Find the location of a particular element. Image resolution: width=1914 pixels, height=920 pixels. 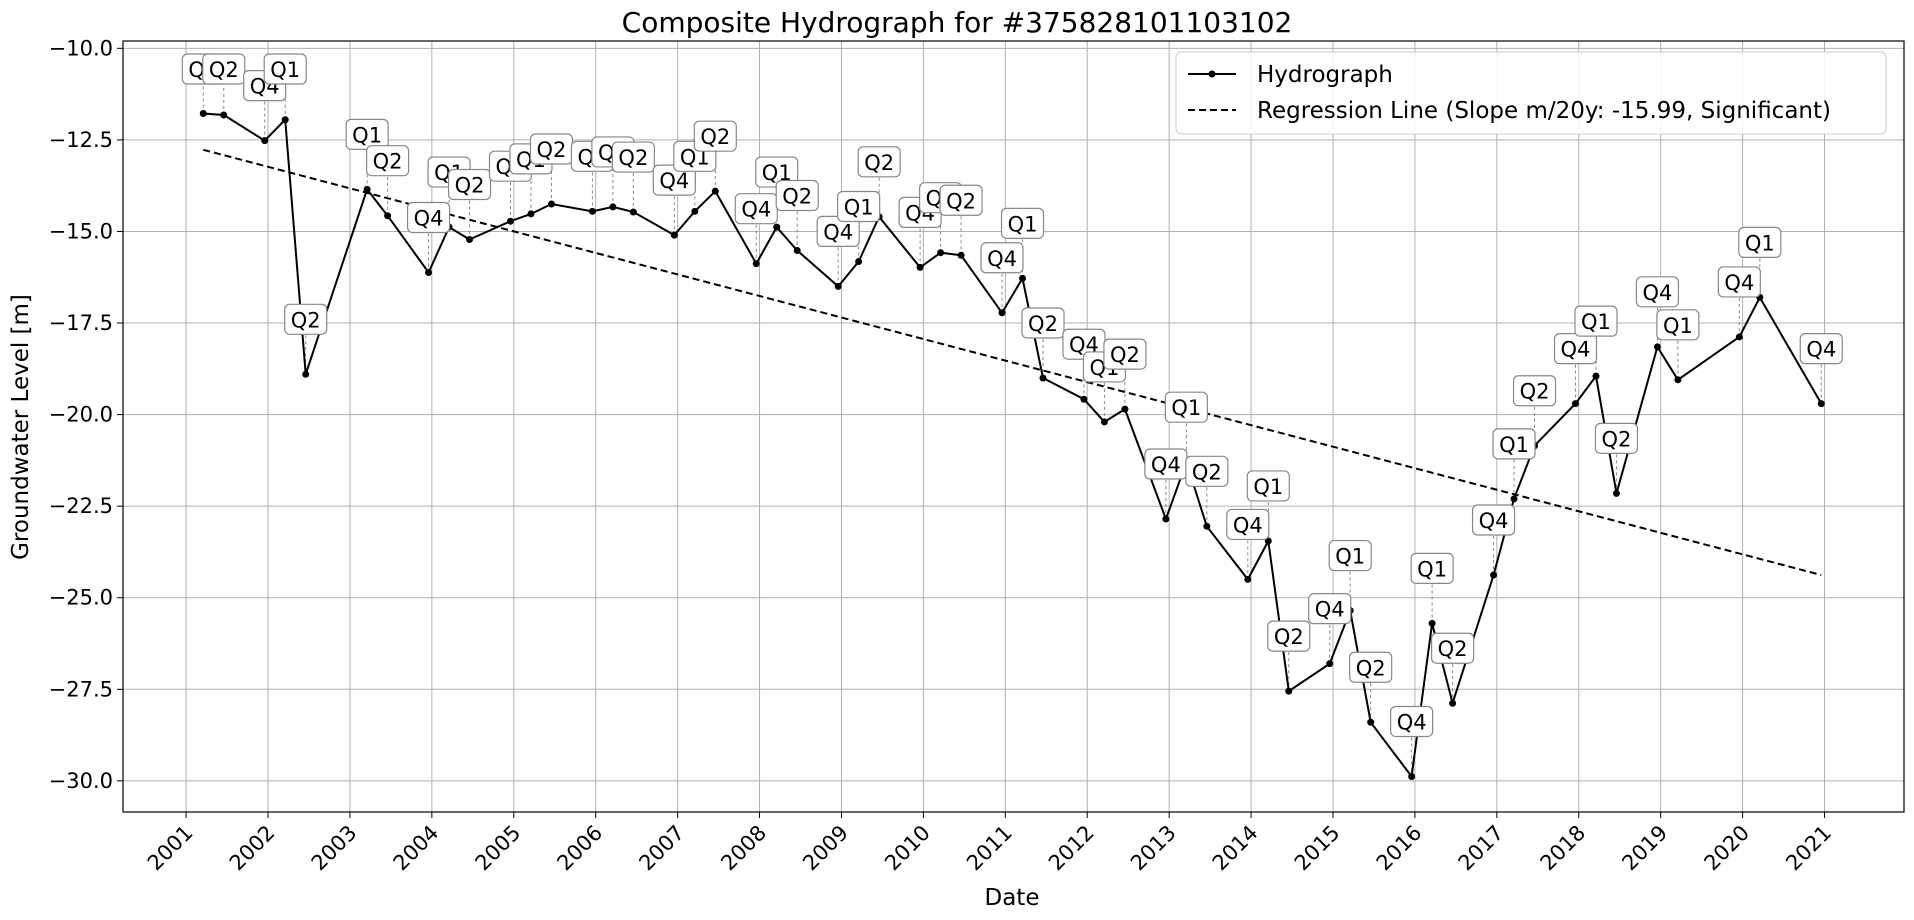

legend-hydrograph-label: Hydrograph is located at coordinates (1325, 75).